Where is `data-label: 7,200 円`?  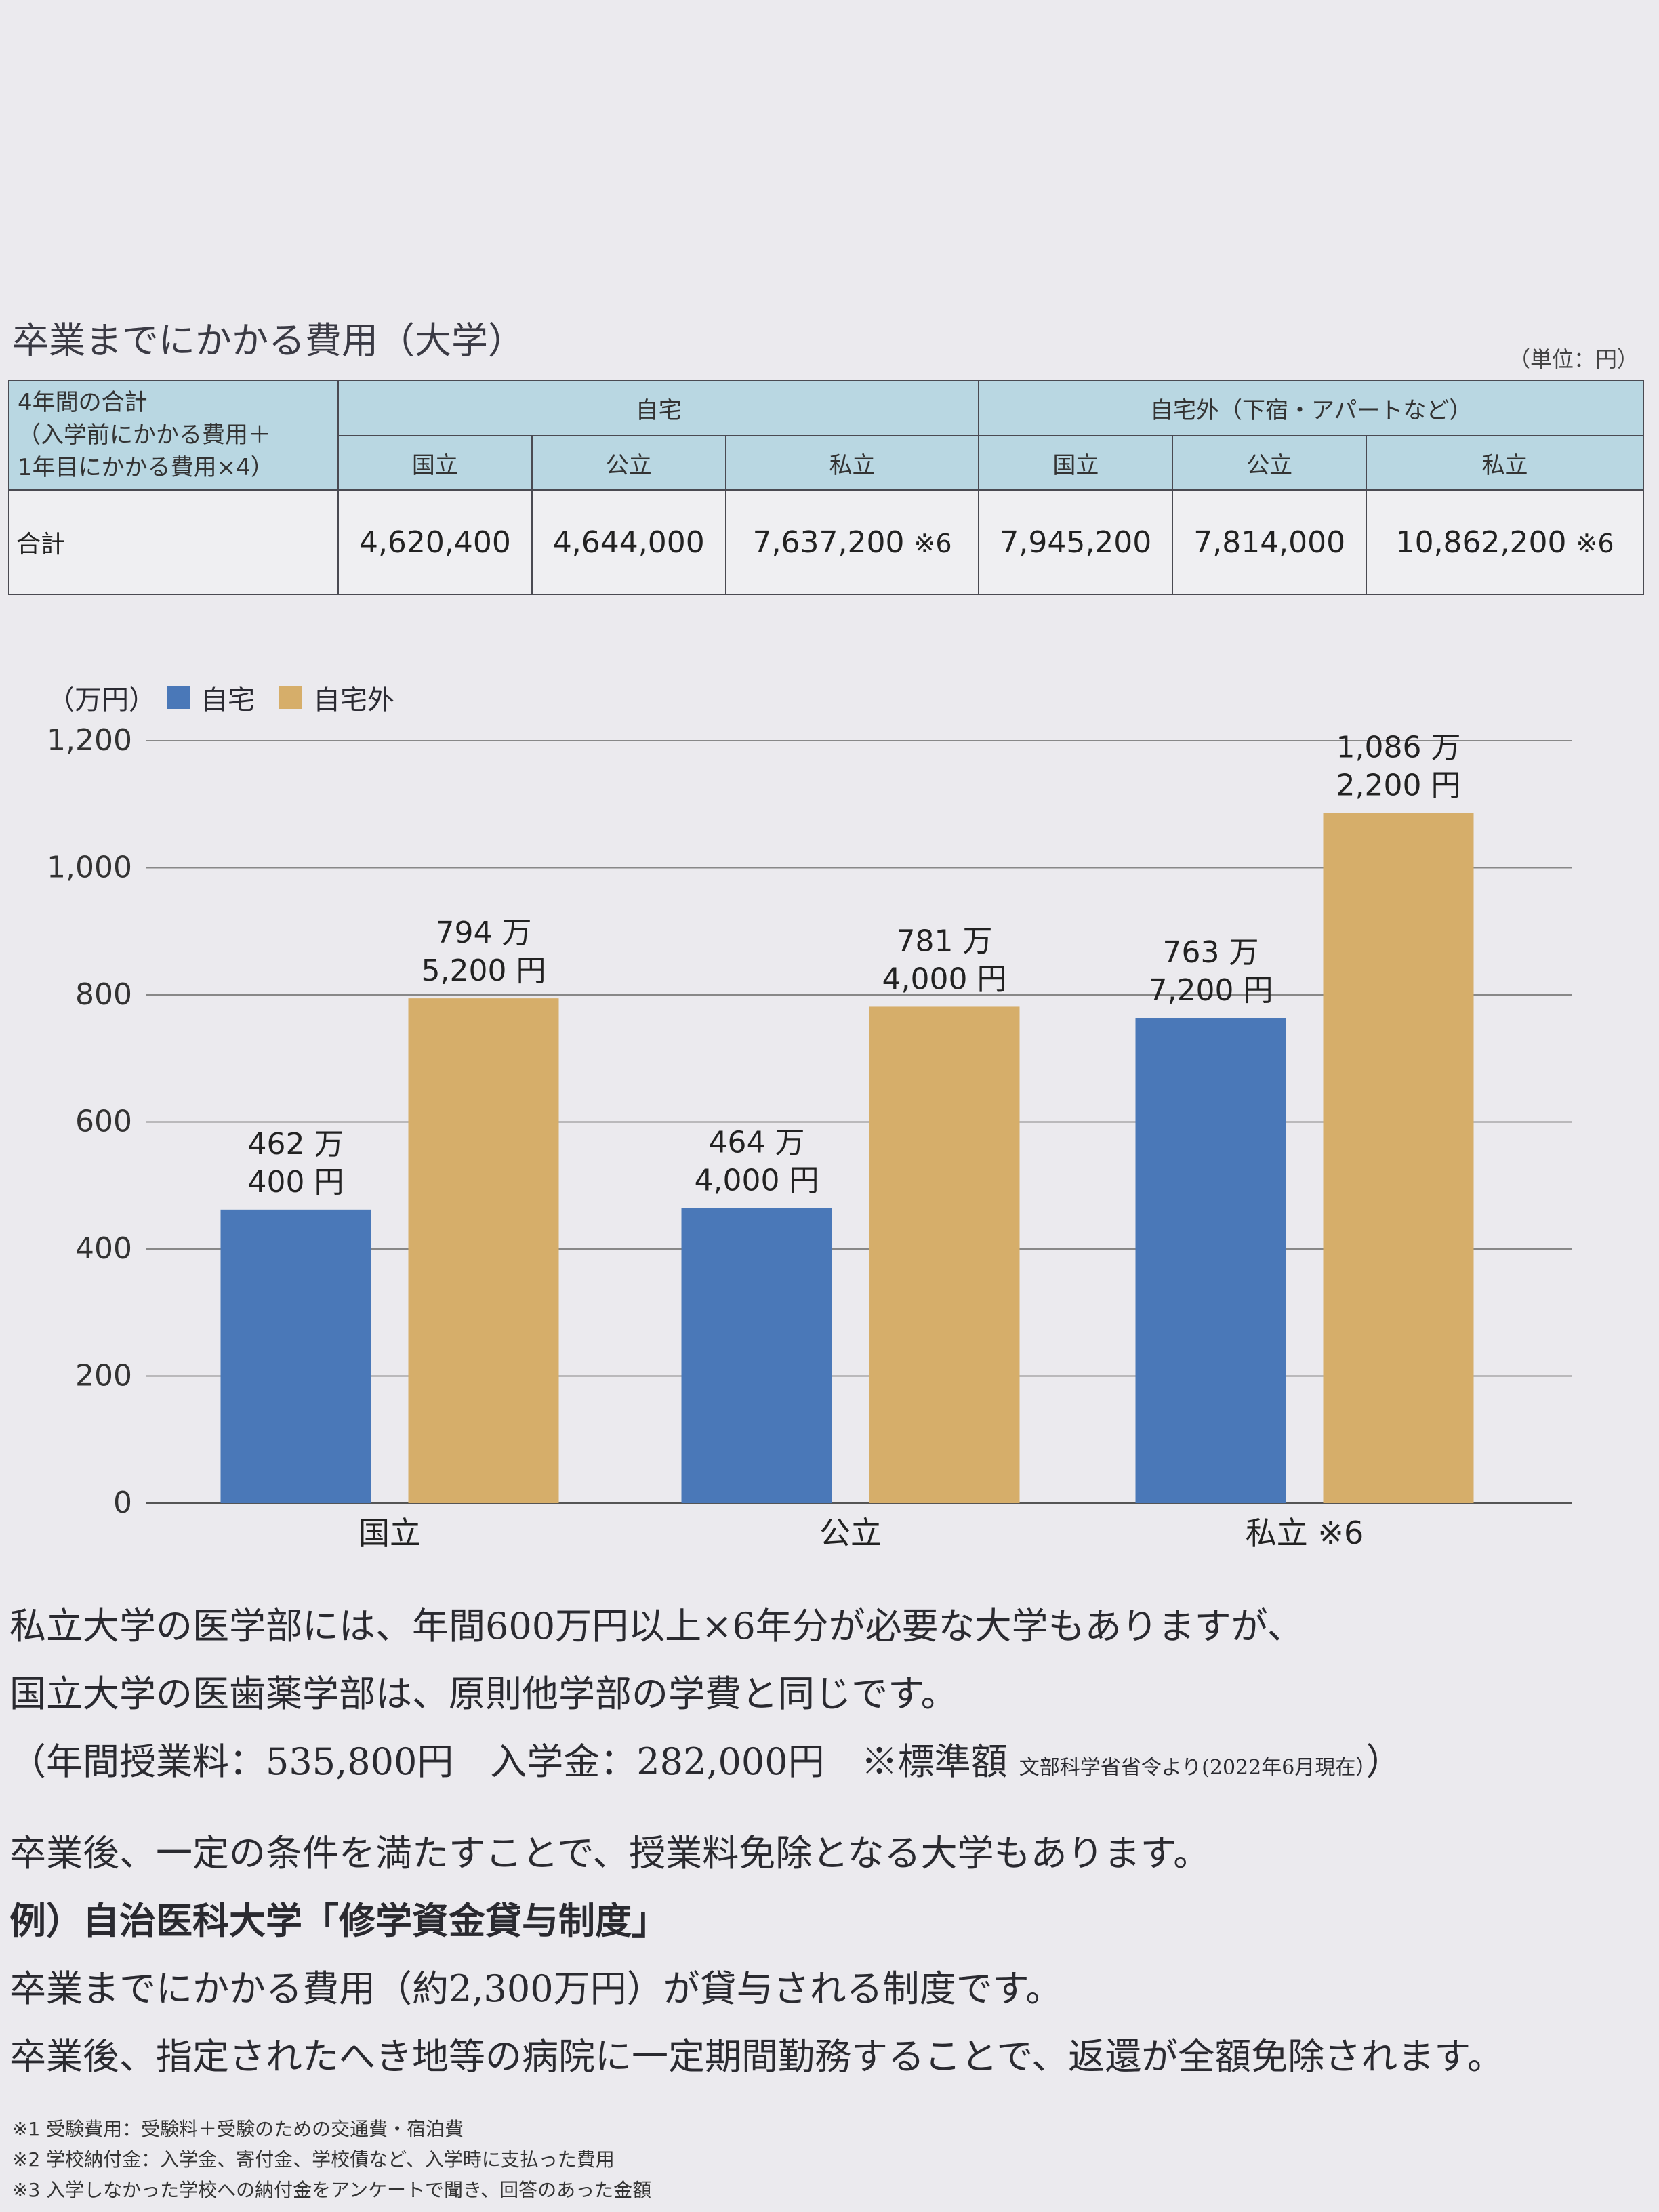
data-label: 7,200 円 is located at coordinates (1211, 991).